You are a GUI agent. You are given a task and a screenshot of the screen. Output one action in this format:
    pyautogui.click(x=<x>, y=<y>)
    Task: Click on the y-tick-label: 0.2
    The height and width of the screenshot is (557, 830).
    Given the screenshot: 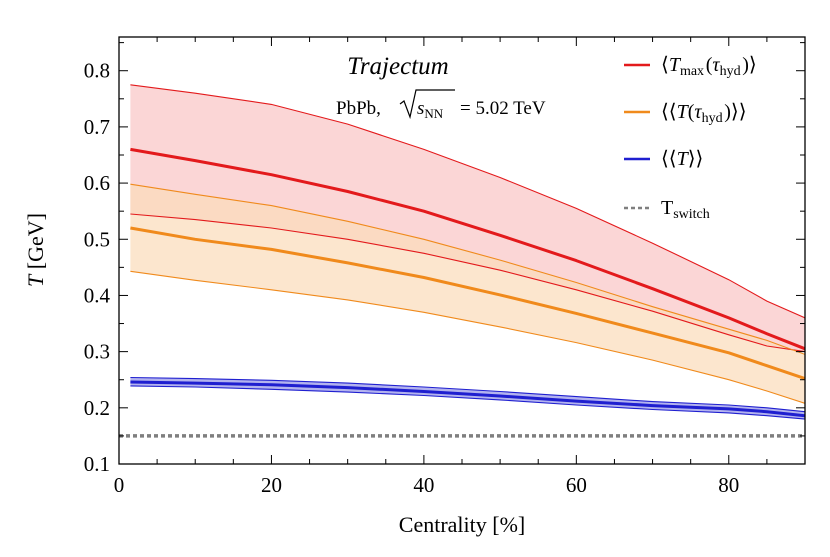 What is the action you would take?
    pyautogui.click(x=97, y=408)
    